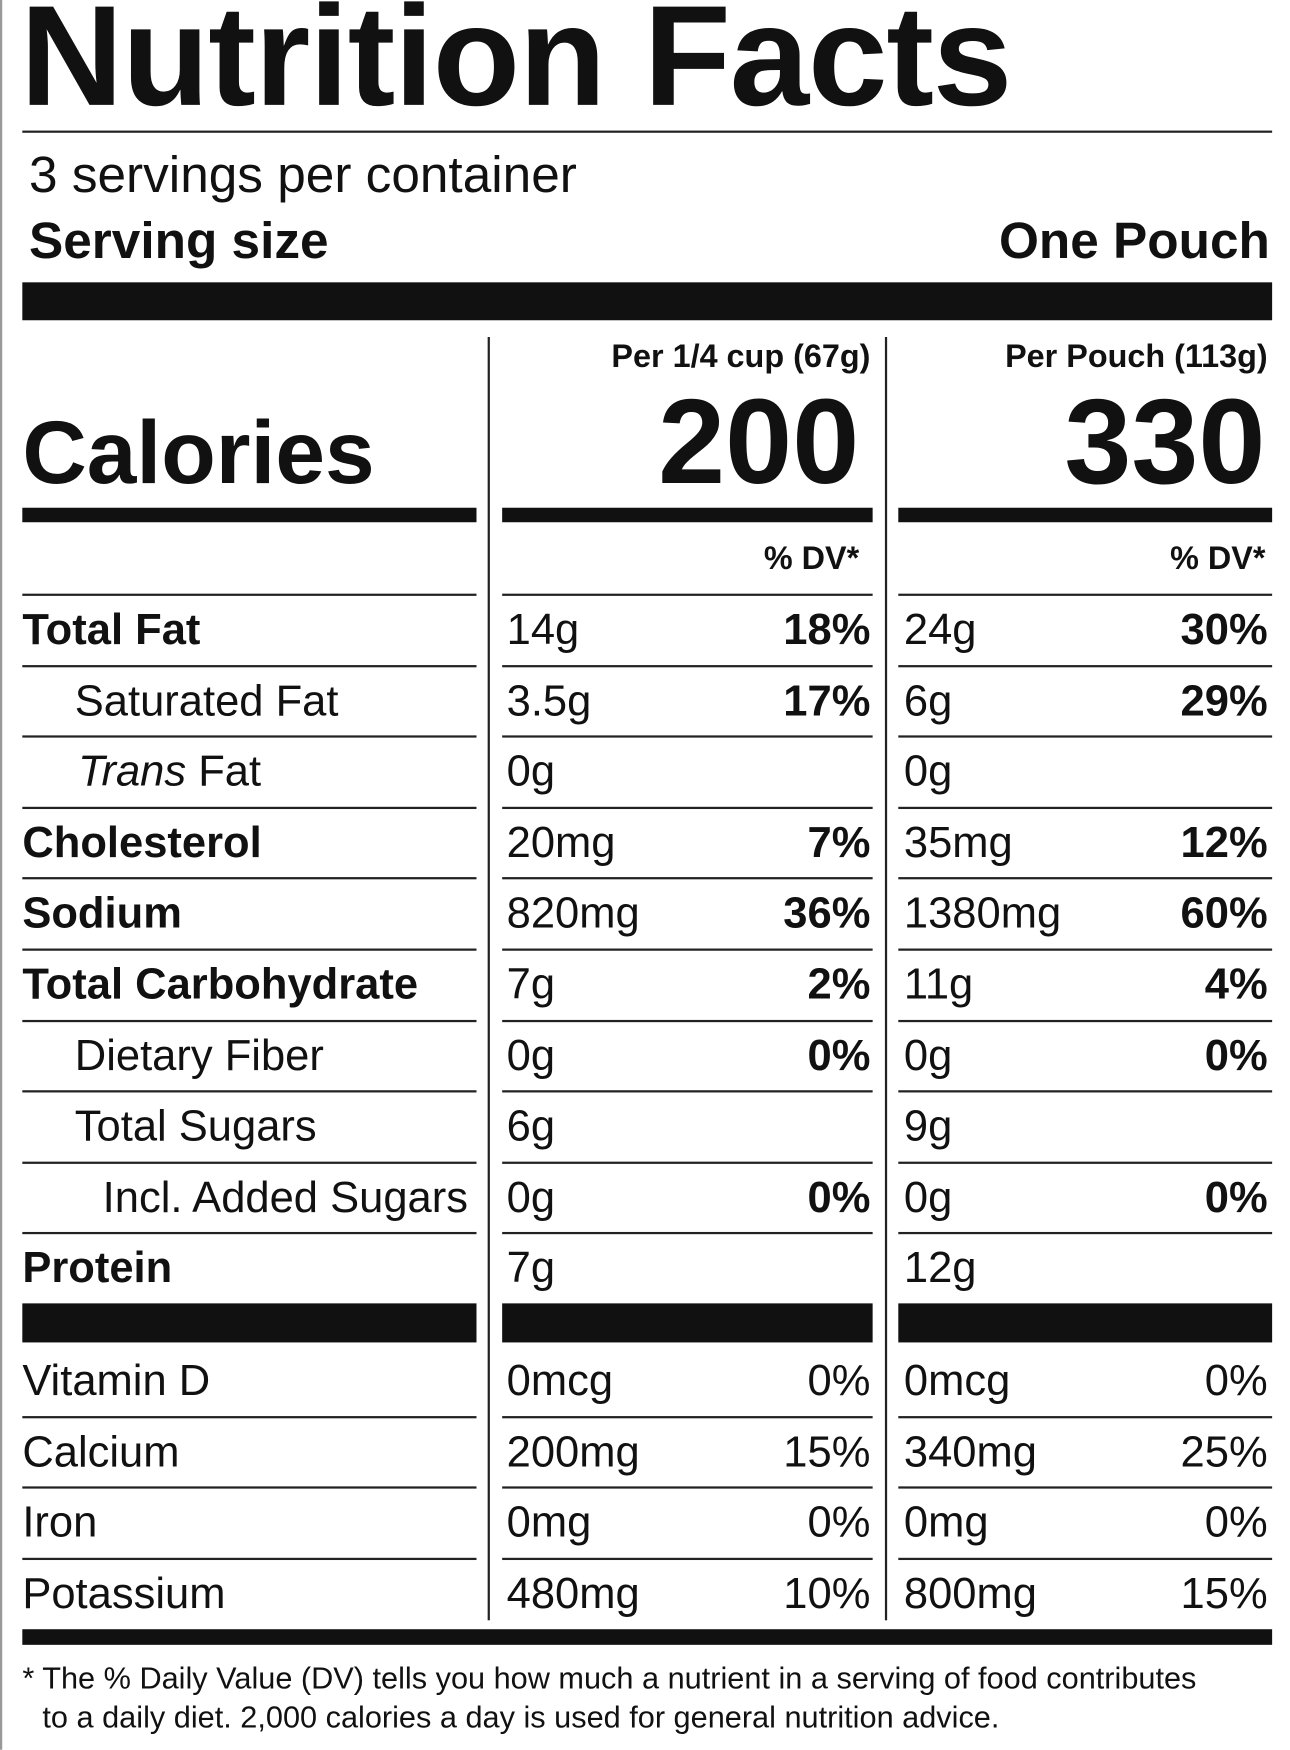 The image size is (1290, 1750). What do you see at coordinates (811, 559) in the screenshot?
I see `dv-header: % DV*` at bounding box center [811, 559].